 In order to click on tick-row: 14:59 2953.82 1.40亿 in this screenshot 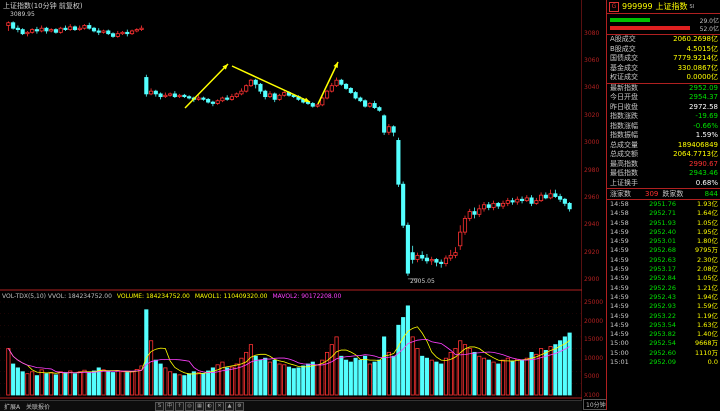, I will do `click(663, 334)`.